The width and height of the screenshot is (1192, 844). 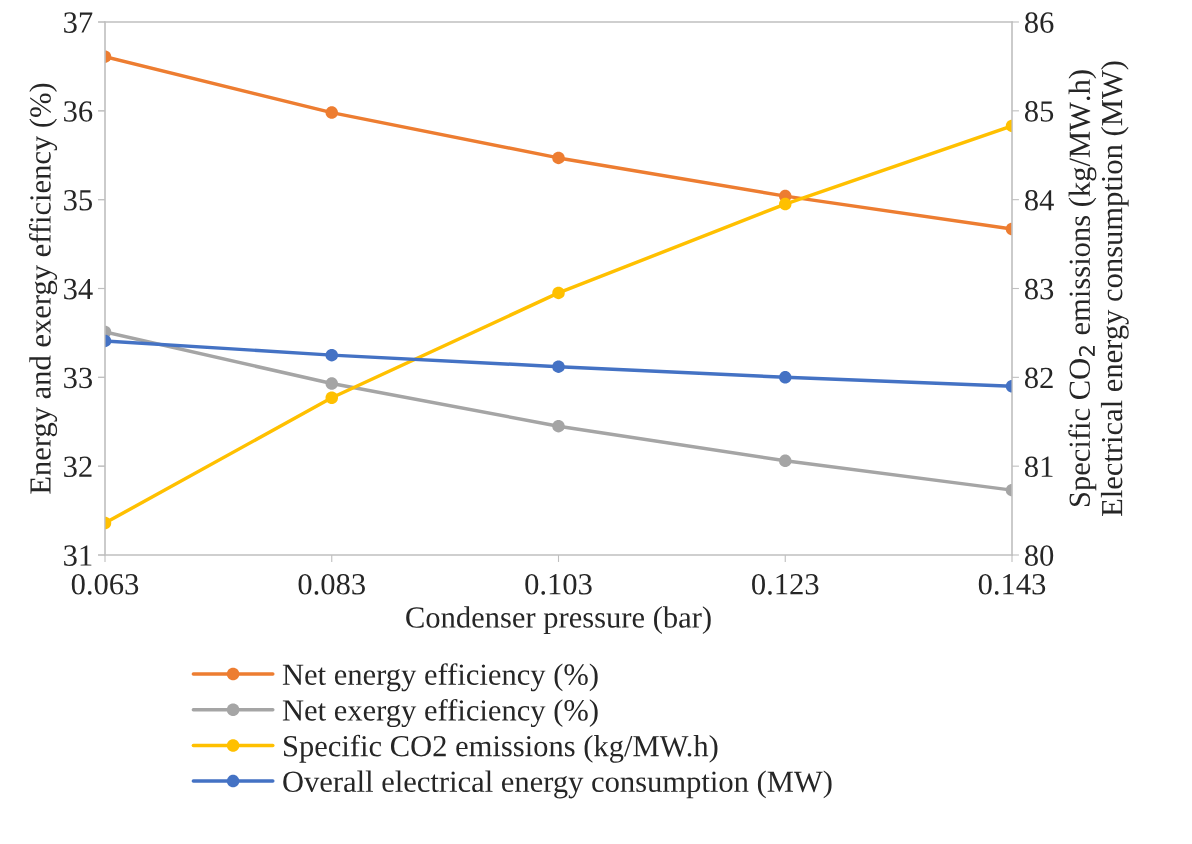 What do you see at coordinates (331, 584) in the screenshot?
I see `x-tick-label: 0.083` at bounding box center [331, 584].